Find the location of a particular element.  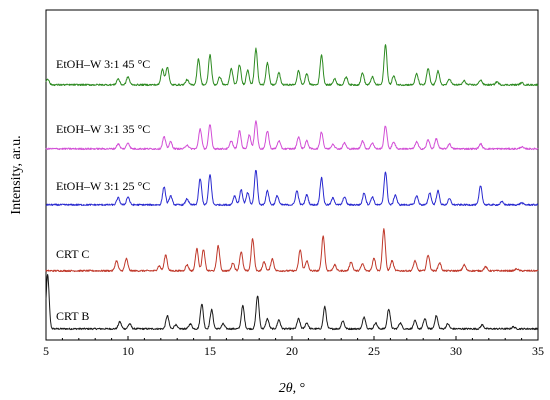

x-tick-label: 10 is located at coordinates (128, 351).